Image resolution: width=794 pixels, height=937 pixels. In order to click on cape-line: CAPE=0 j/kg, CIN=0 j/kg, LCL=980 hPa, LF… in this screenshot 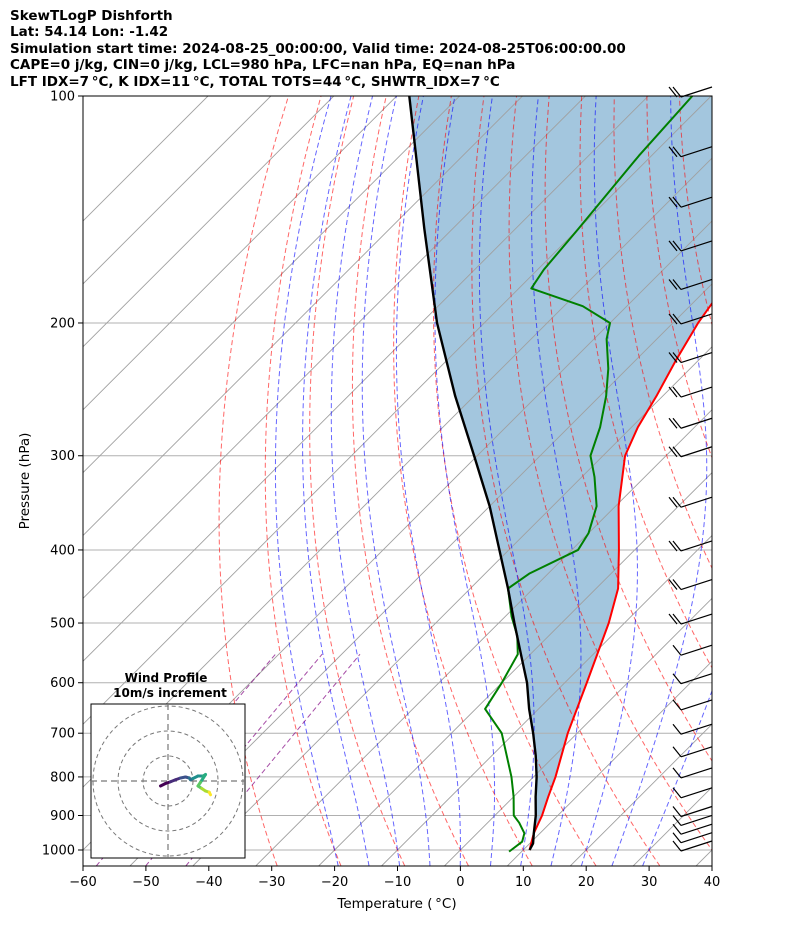, I will do `click(263, 65)`.